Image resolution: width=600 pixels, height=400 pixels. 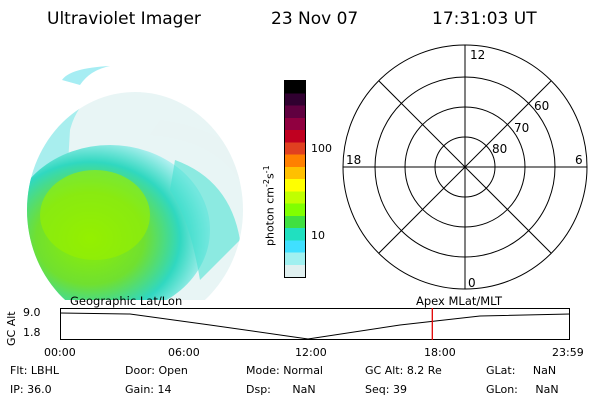 I want to click on timeline-left-label: Geographic Lat/Lon, so click(x=126, y=301).